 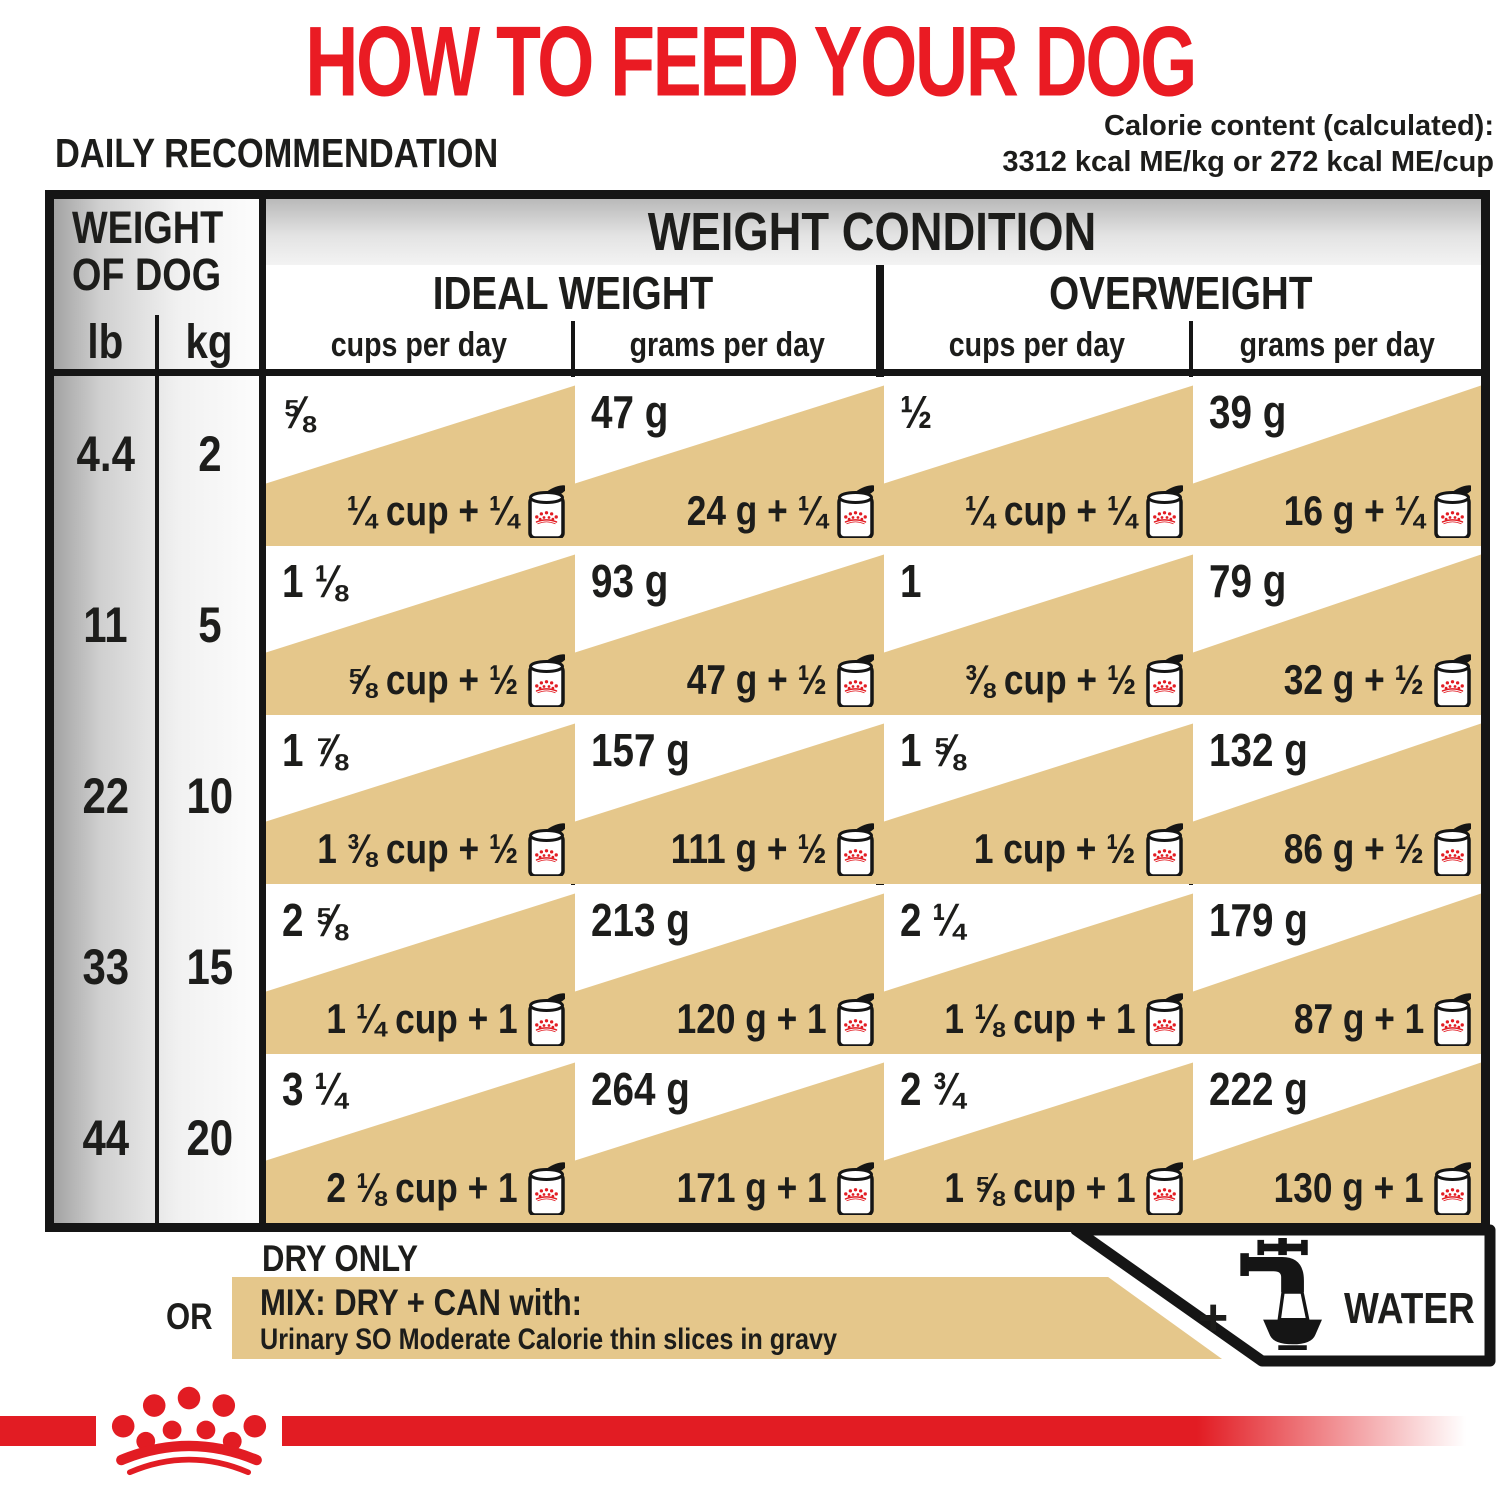 What do you see at coordinates (277, 153) in the screenshot?
I see `daily-recommendation-heading: DAILY RECOMMENDATION` at bounding box center [277, 153].